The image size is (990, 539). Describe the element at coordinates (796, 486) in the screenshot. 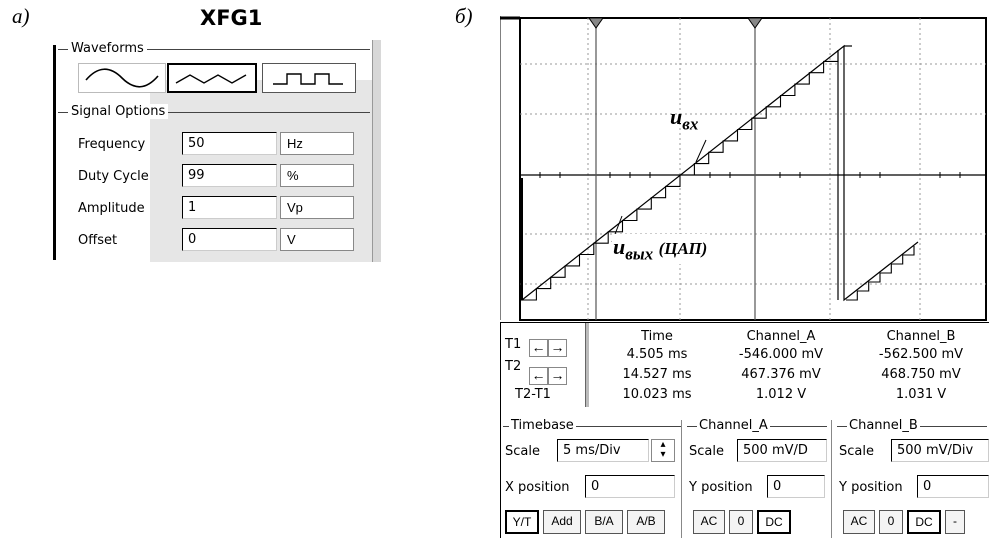

I see `channel-a-ypos-input: 0` at that location.